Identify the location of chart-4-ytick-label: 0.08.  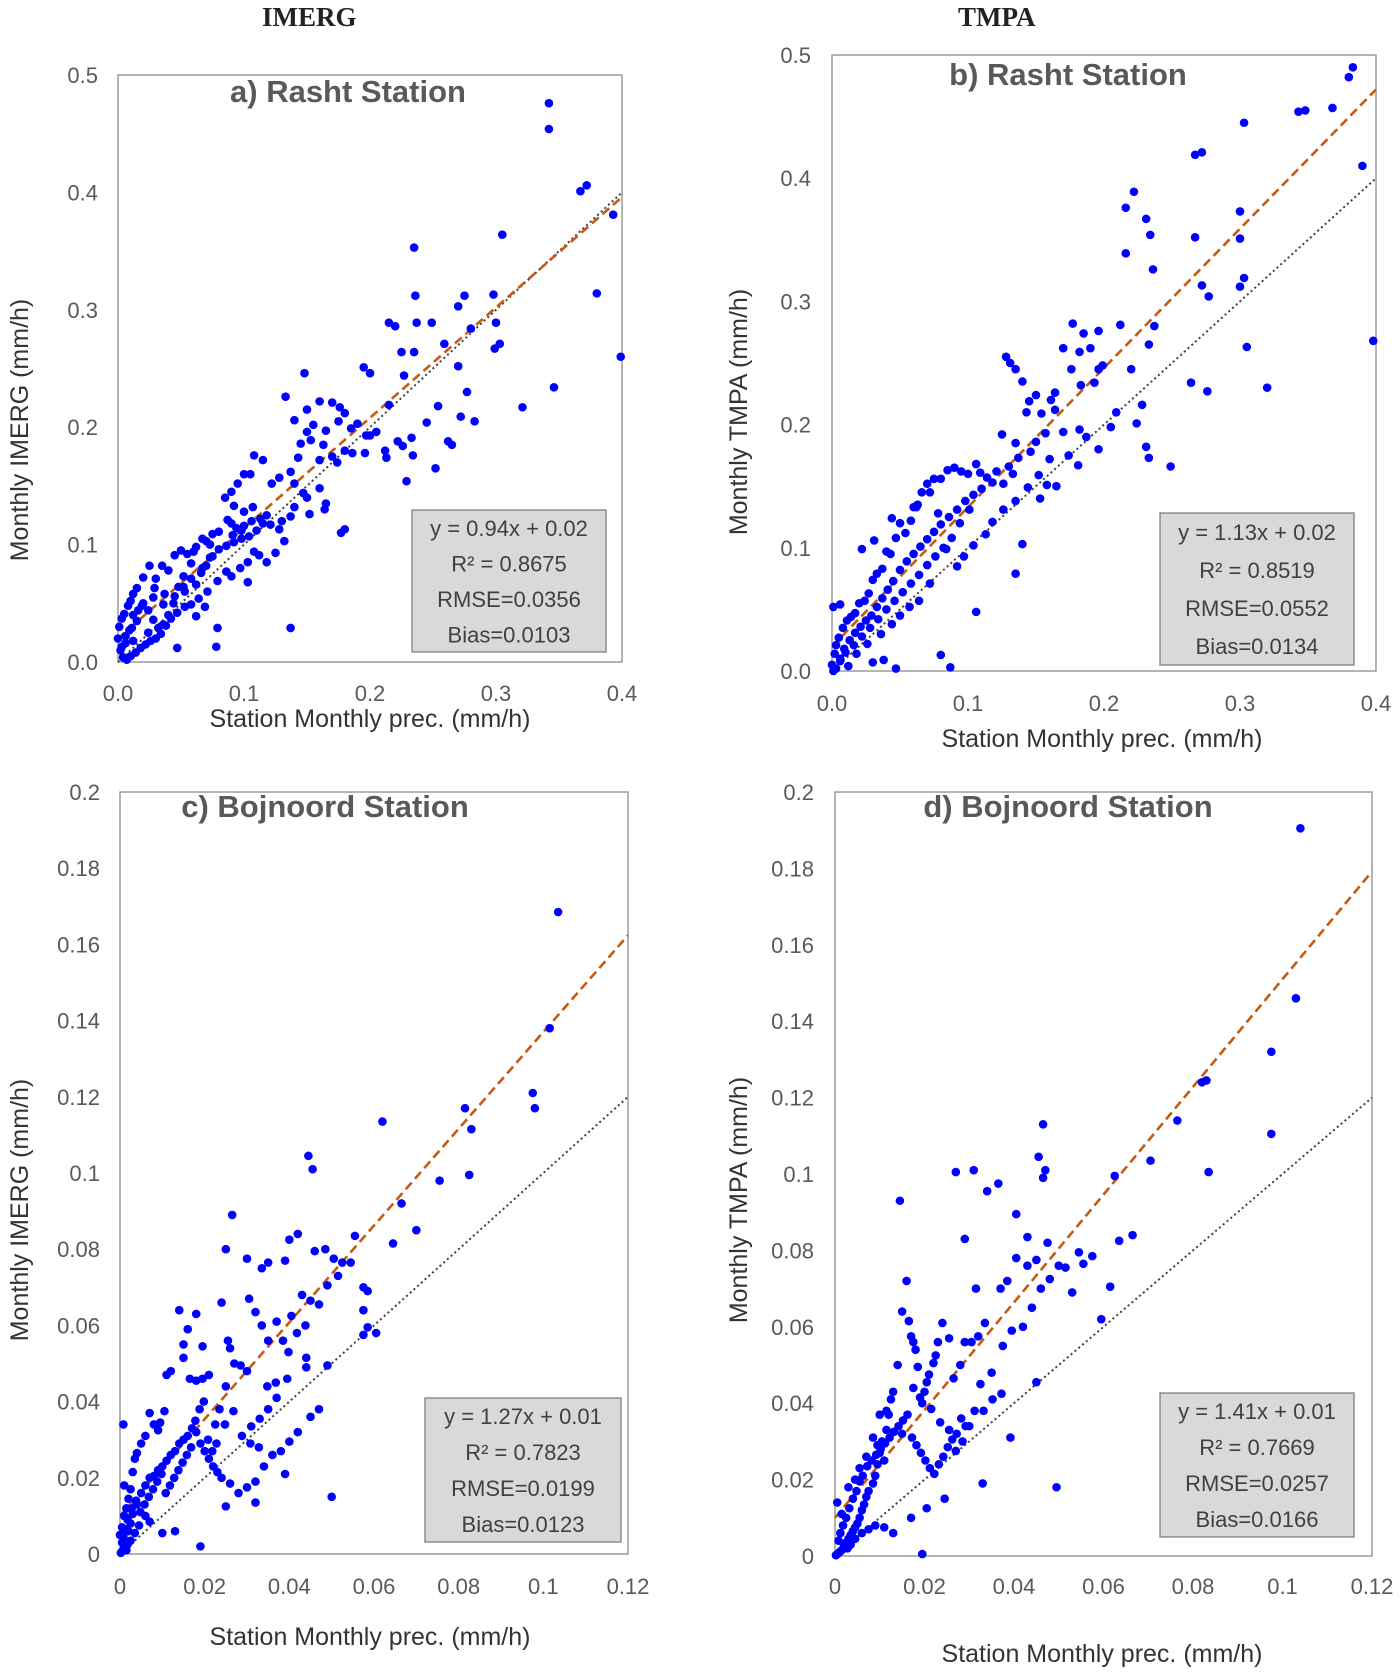
(792, 1250).